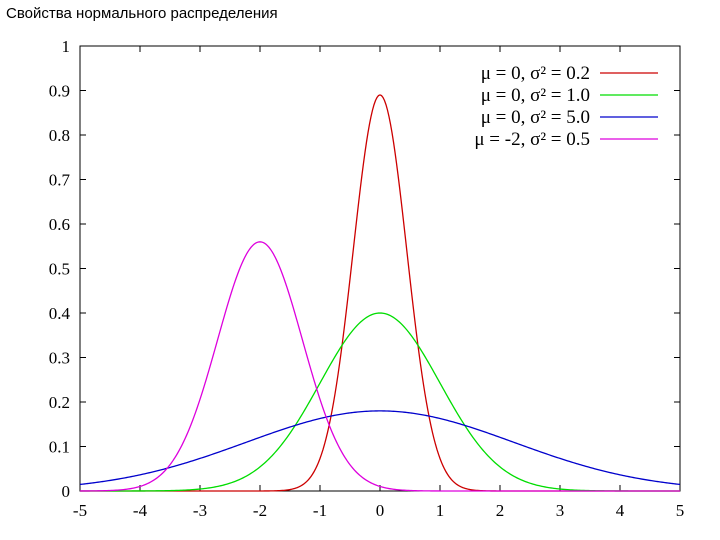  I want to click on y-tick-label: 1, so click(66, 46).